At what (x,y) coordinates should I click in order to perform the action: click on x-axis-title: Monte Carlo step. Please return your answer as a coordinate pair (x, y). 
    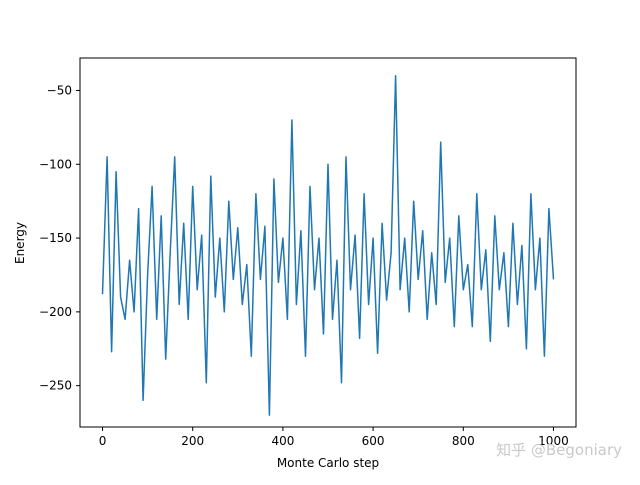
    Looking at the image, I should click on (328, 463).